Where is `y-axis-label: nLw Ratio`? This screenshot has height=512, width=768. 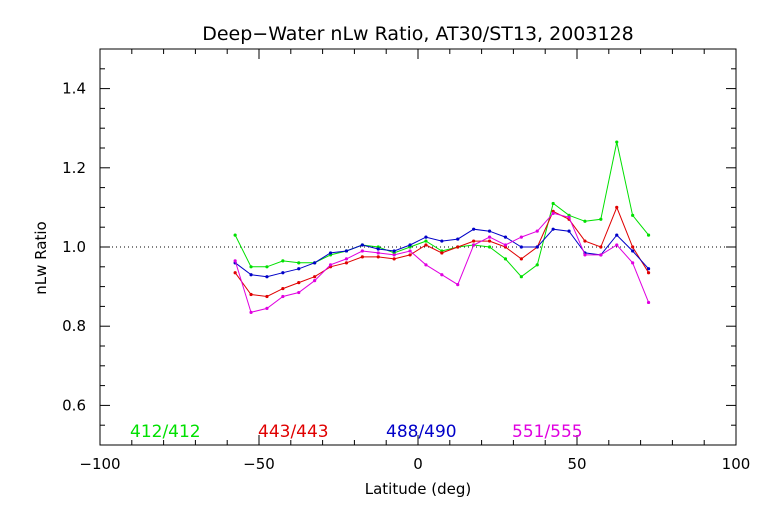 y-axis-label: nLw Ratio is located at coordinates (41, 257).